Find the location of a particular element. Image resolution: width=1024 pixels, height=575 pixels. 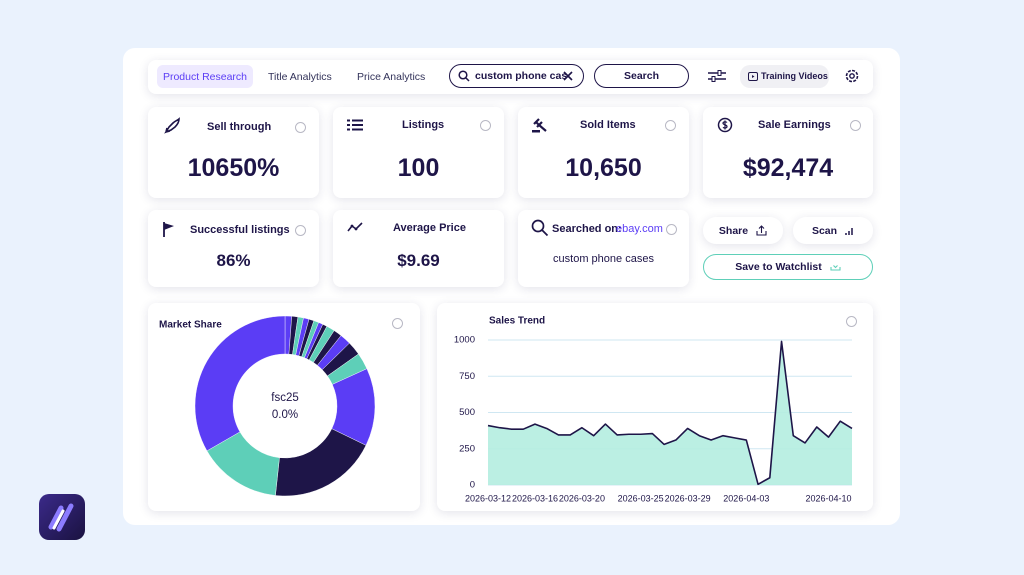

scan-button: Scan is located at coordinates (833, 230).